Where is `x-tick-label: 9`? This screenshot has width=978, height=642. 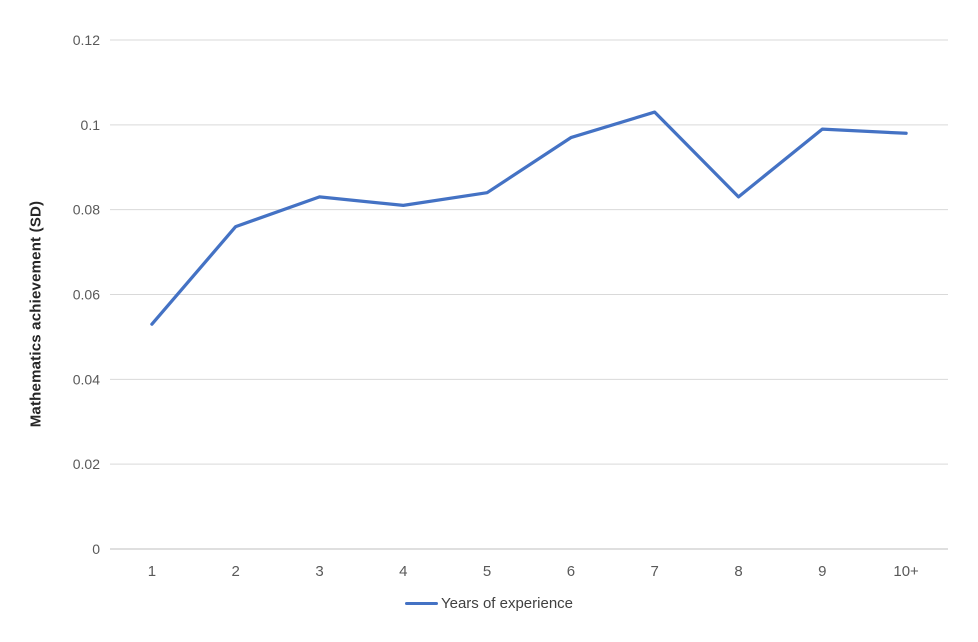 x-tick-label: 9 is located at coordinates (822, 571).